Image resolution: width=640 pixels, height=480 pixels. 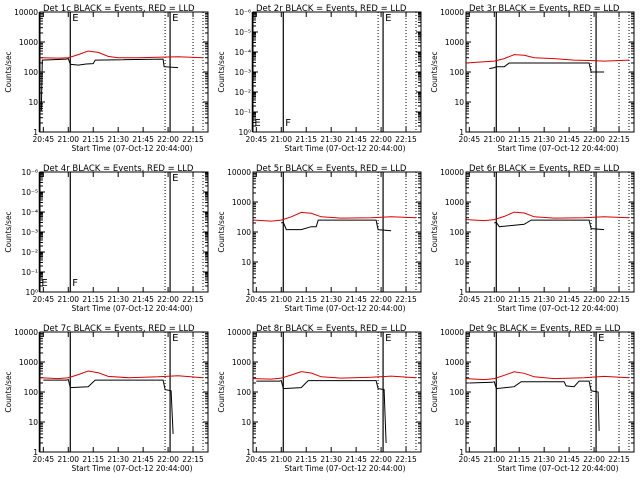 I want to click on y-tick-label: 10⁻⁵, so click(x=29, y=192).